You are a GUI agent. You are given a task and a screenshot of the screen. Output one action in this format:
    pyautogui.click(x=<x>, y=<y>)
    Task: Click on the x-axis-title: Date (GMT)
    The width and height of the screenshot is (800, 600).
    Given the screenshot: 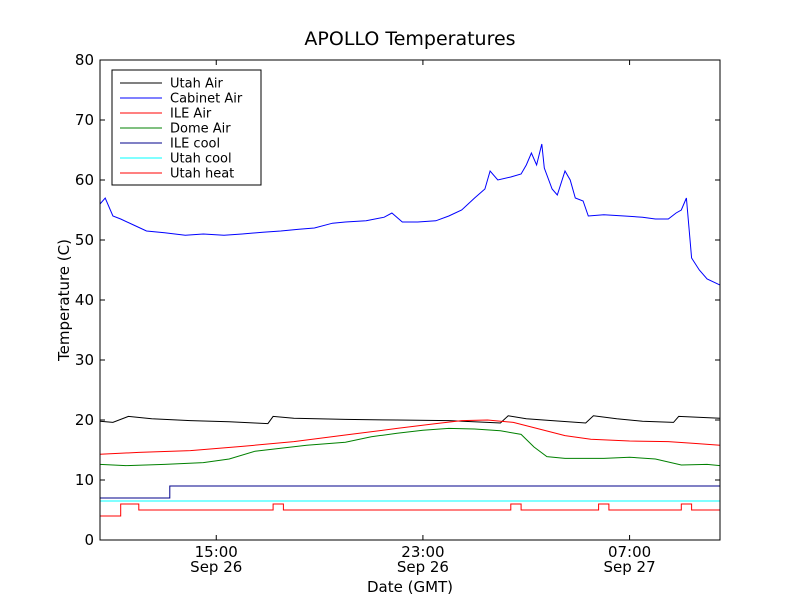 What is the action you would take?
    pyautogui.click(x=410, y=587)
    